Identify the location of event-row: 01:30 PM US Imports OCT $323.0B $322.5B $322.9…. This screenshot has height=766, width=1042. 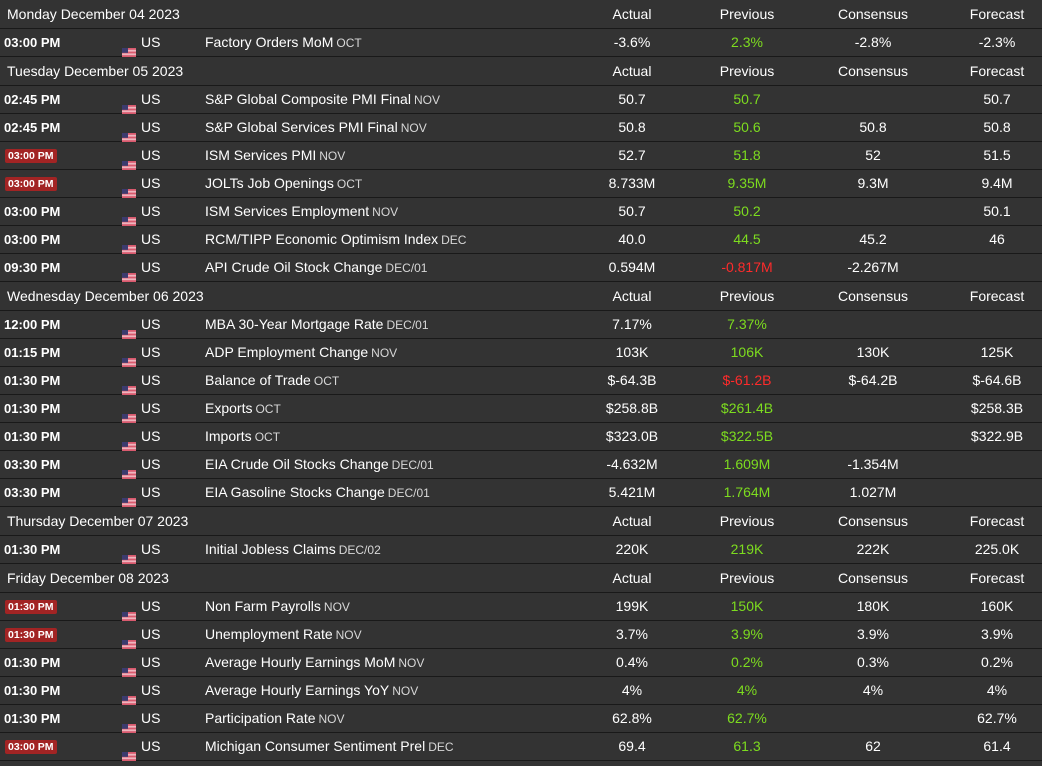
(521, 437).